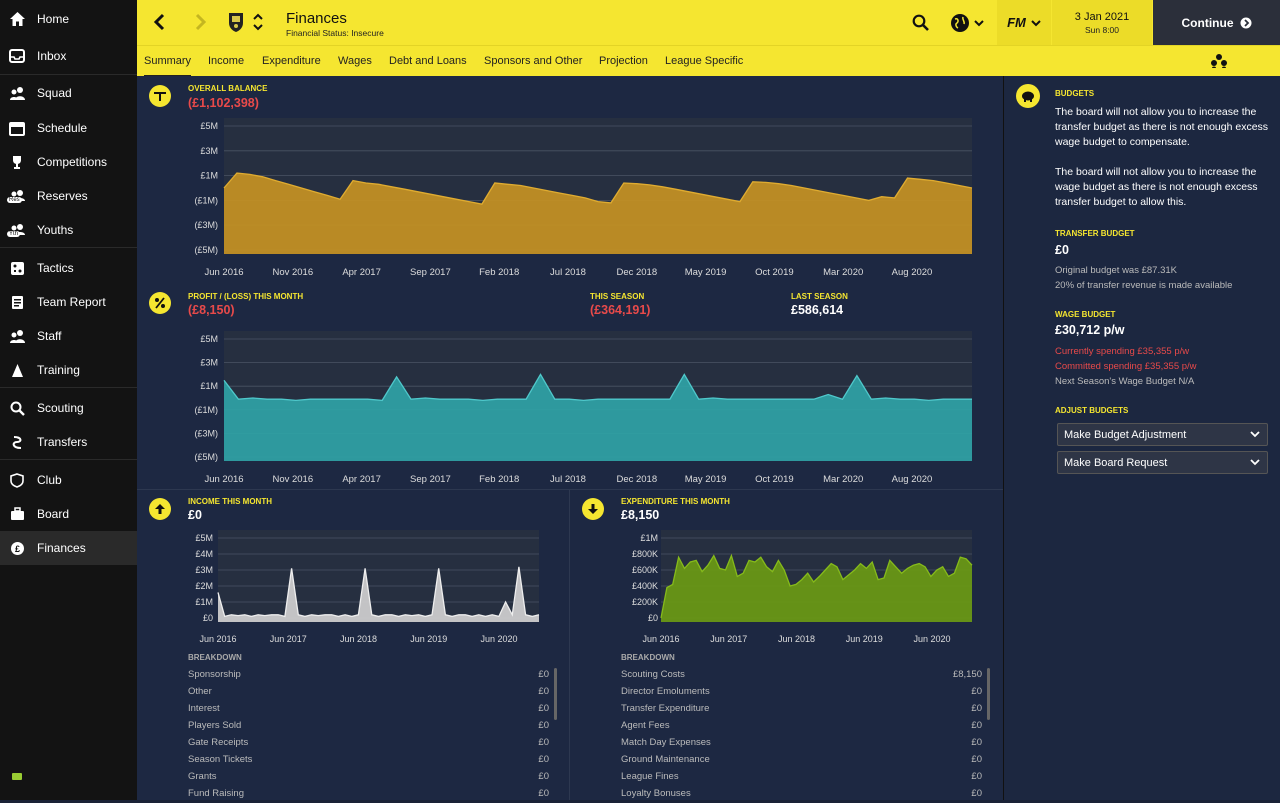  Describe the element at coordinates (68, 336) in the screenshot. I see `sidebar-item-staff: Staff` at that location.